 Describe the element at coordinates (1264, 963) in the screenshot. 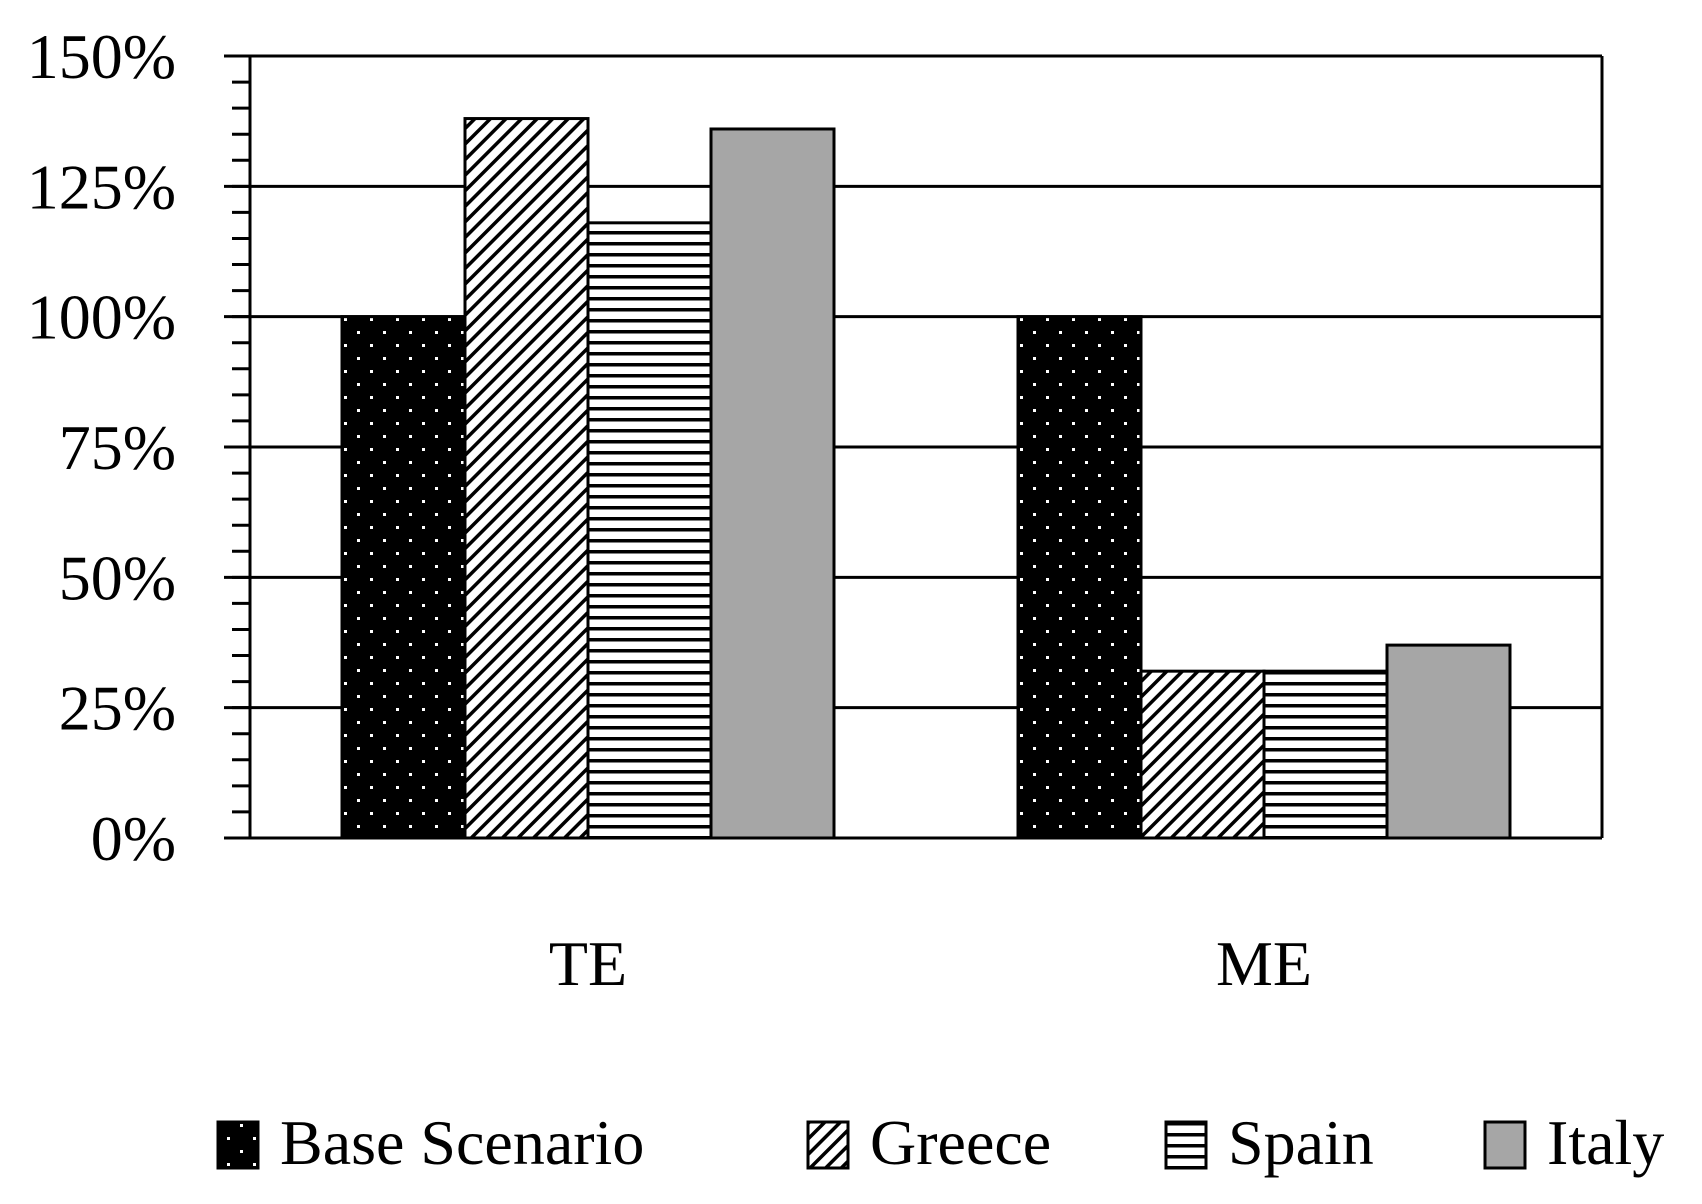

I see `x-tick-label: ME` at that location.